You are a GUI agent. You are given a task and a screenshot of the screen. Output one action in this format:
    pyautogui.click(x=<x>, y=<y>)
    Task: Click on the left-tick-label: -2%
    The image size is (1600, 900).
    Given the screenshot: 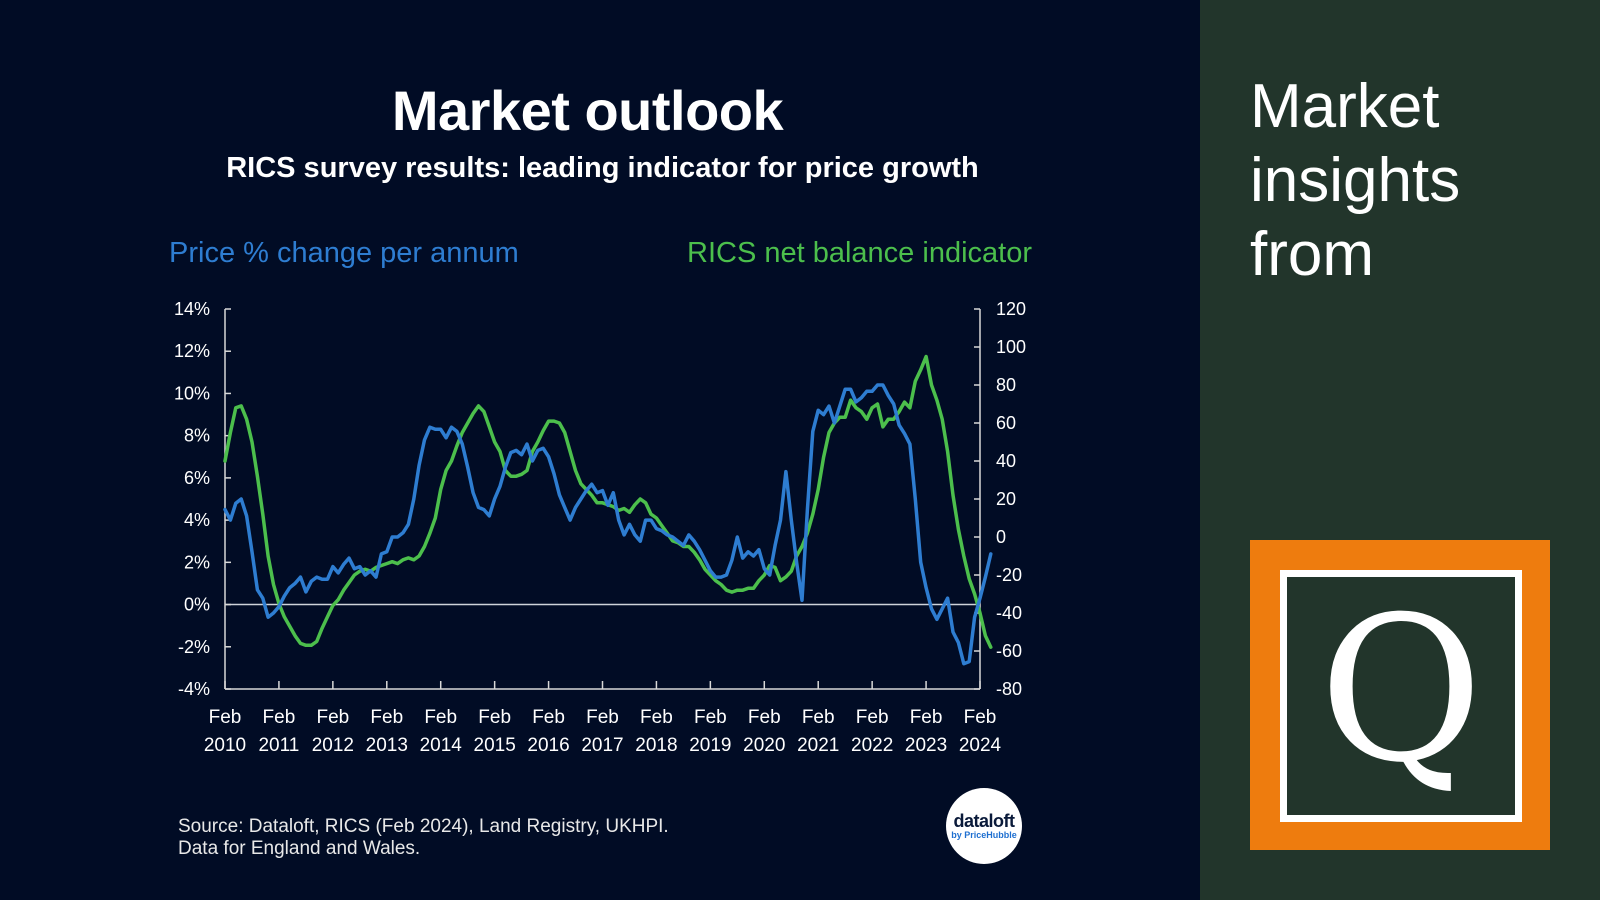 What is the action you would take?
    pyautogui.click(x=194, y=647)
    